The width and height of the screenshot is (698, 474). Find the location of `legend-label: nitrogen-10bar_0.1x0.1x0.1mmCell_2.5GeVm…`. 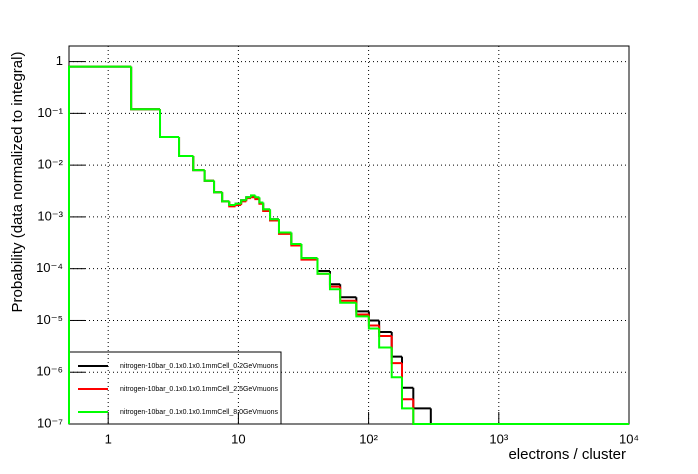

legend-label: nitrogen-10bar_0.1x0.1x0.1mmCell_2.5GeVm… is located at coordinates (199, 389).